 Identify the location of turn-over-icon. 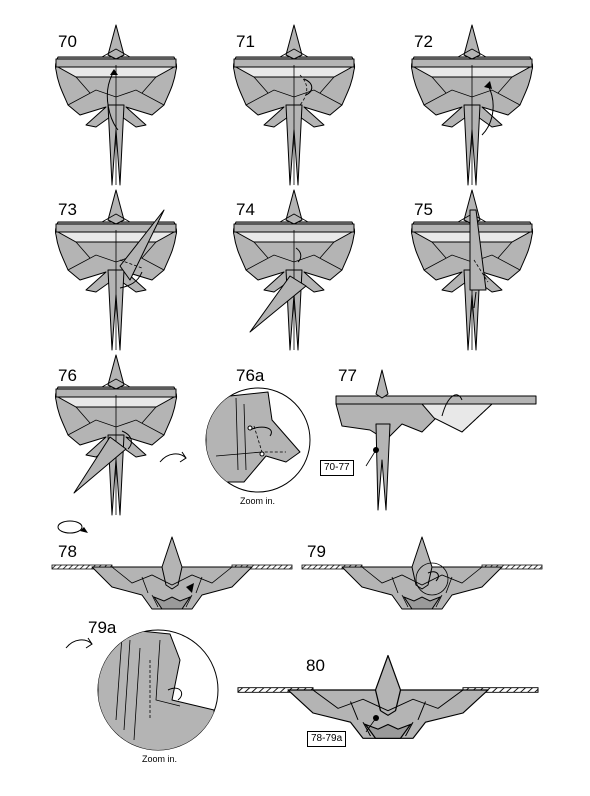
(72, 527).